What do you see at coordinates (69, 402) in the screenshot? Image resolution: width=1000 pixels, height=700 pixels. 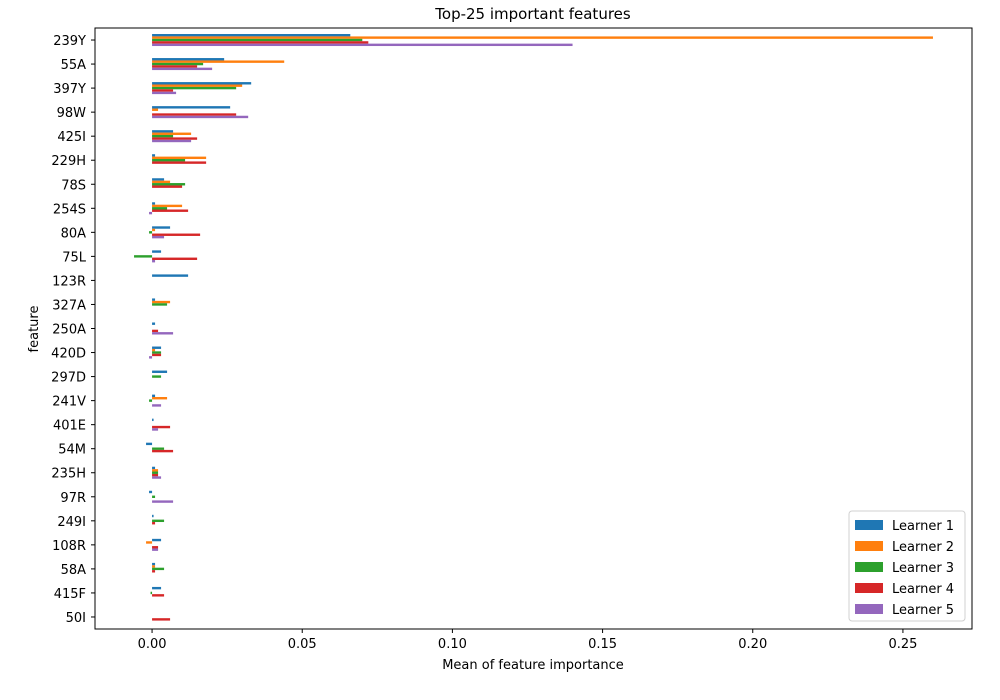 I see `y-tick-label: 241V` at bounding box center [69, 402].